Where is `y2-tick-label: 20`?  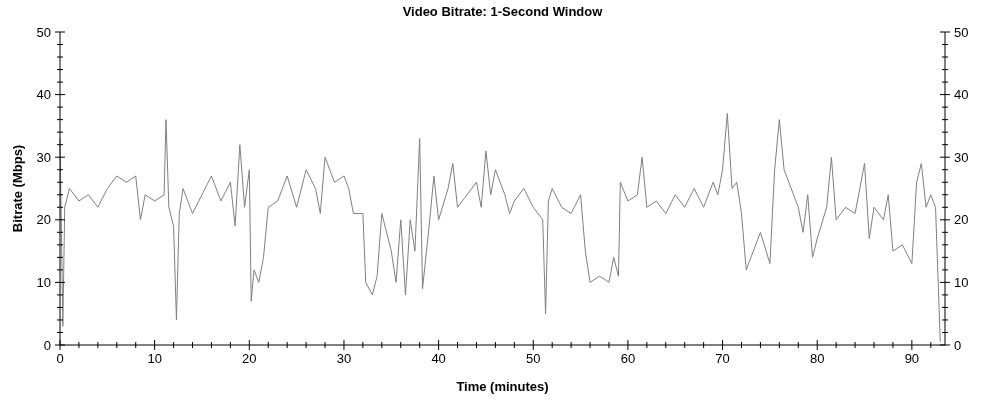
y2-tick-label: 20 is located at coordinates (961, 220).